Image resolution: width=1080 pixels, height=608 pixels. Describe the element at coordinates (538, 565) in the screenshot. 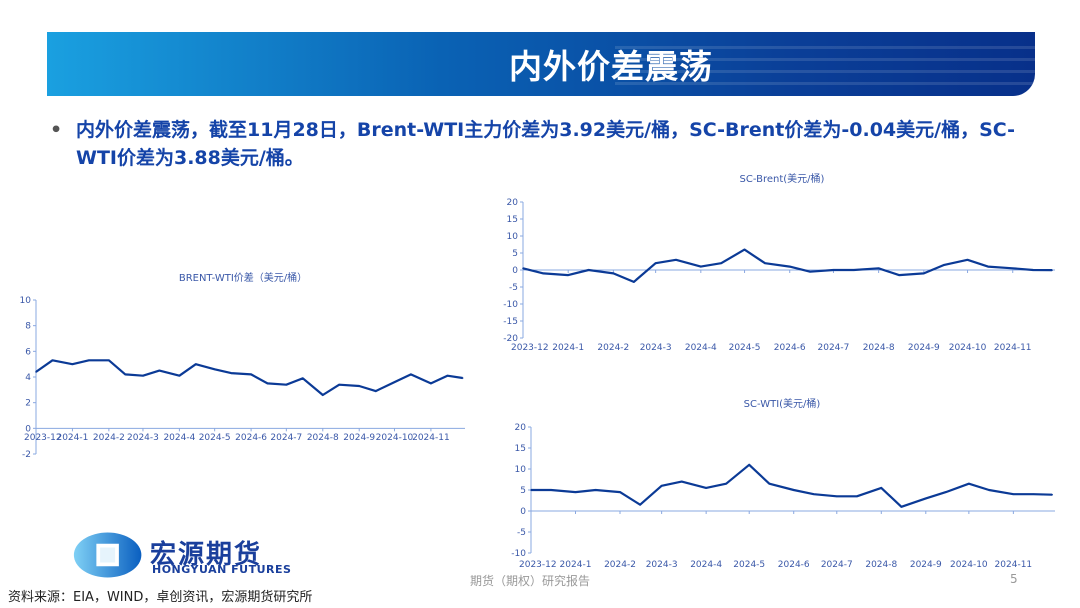

I see `x-tick-label: 2023-12` at that location.